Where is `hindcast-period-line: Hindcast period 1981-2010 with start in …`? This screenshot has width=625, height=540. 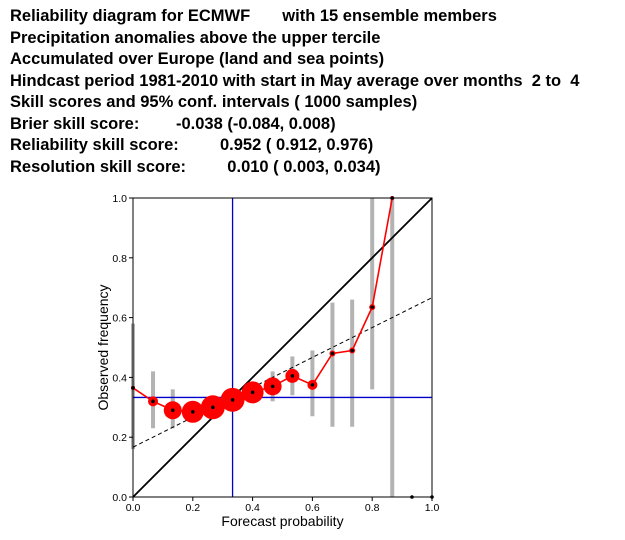
hindcast-period-line: Hindcast period 1981-2010 with start in … is located at coordinates (295, 80).